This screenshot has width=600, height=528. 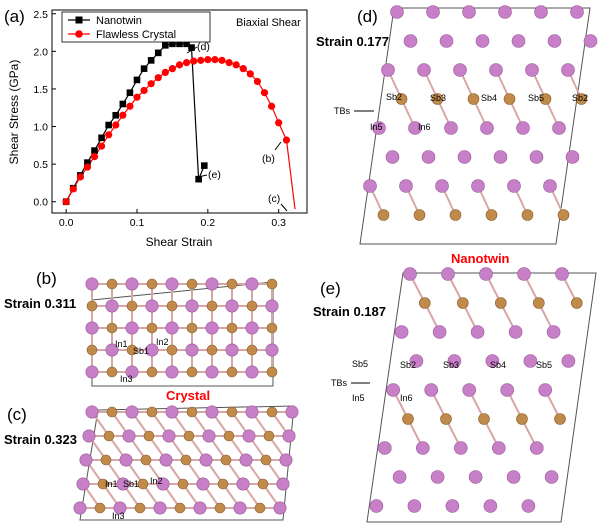 I want to click on atom-label-e-sb2: Sb2, so click(x=408, y=365).